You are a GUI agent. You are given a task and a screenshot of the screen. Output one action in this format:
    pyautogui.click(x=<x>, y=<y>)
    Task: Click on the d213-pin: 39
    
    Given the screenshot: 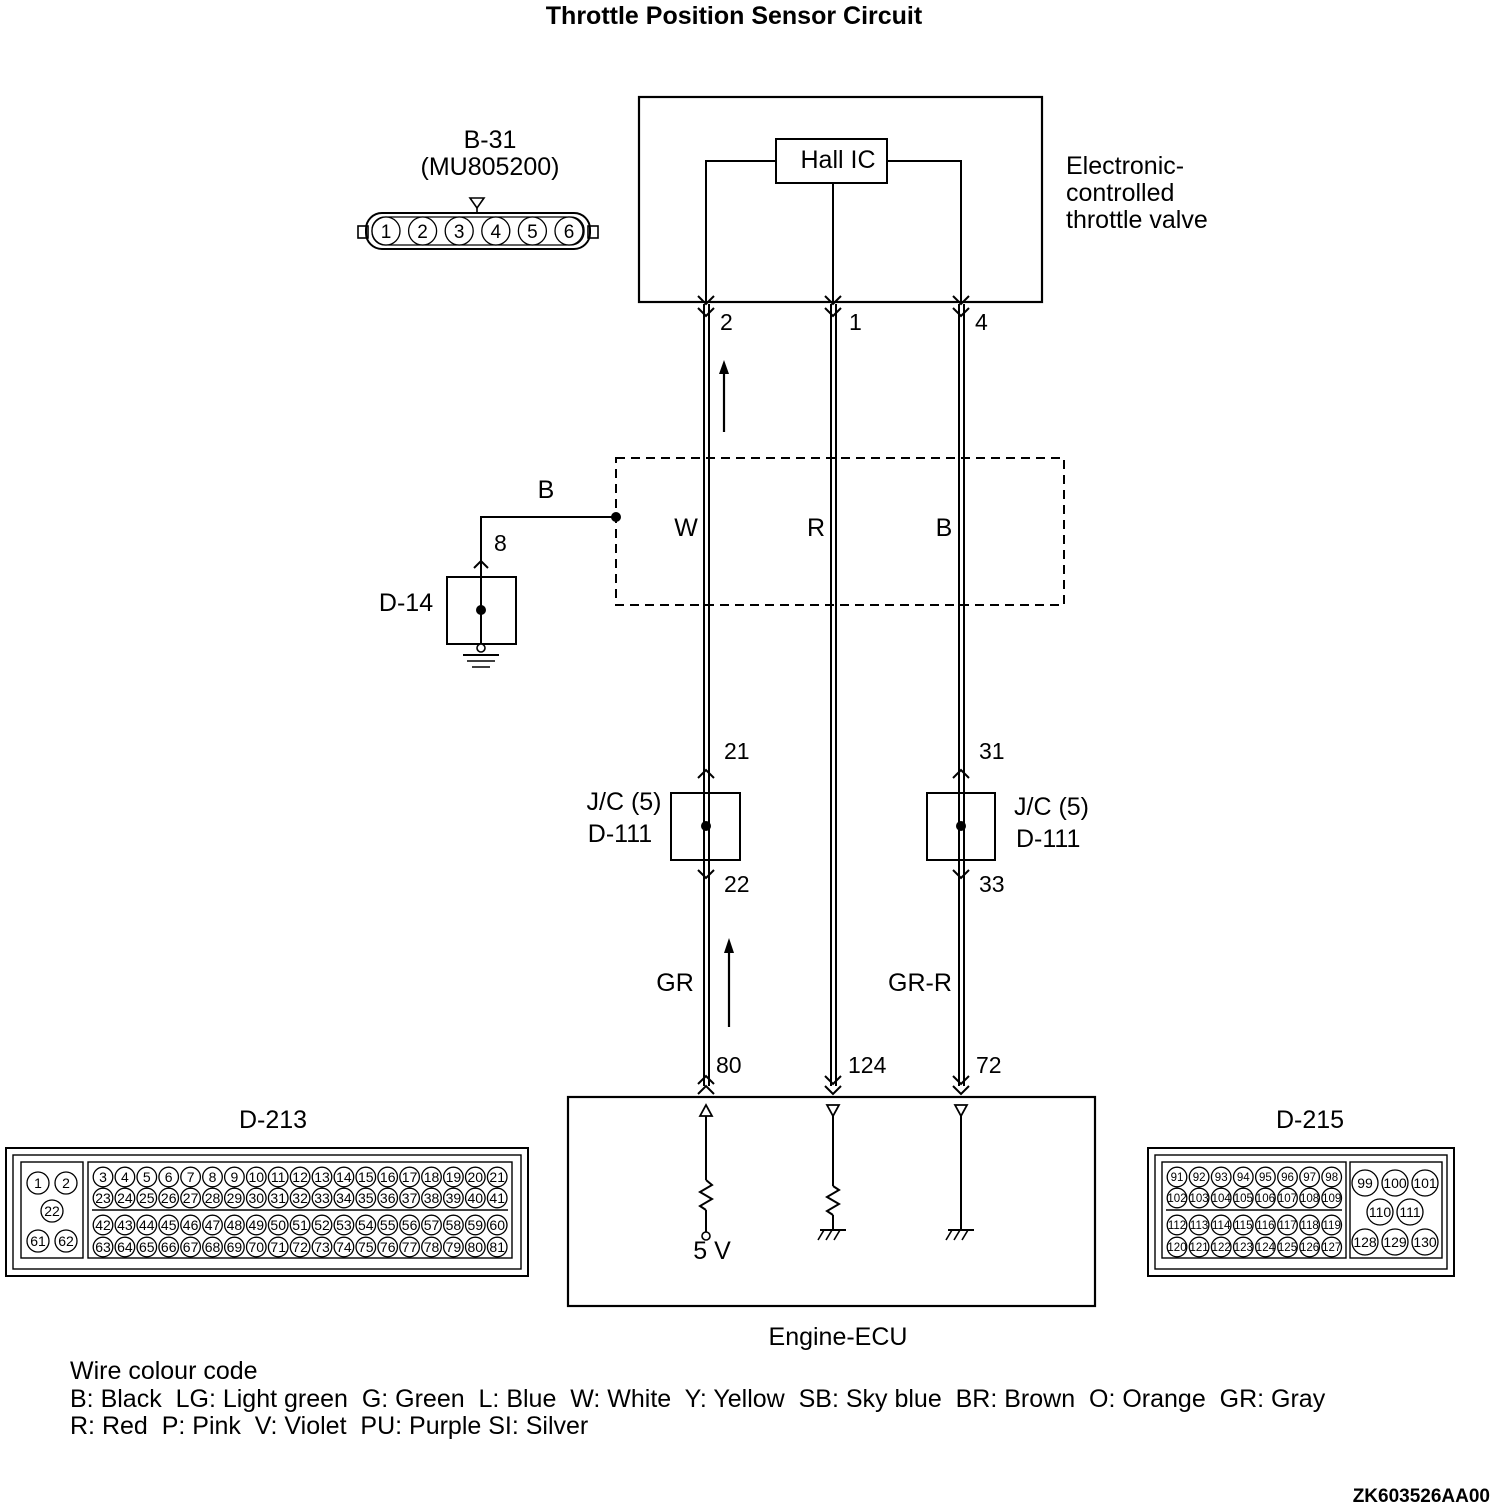 What is the action you would take?
    pyautogui.click(x=454, y=1198)
    